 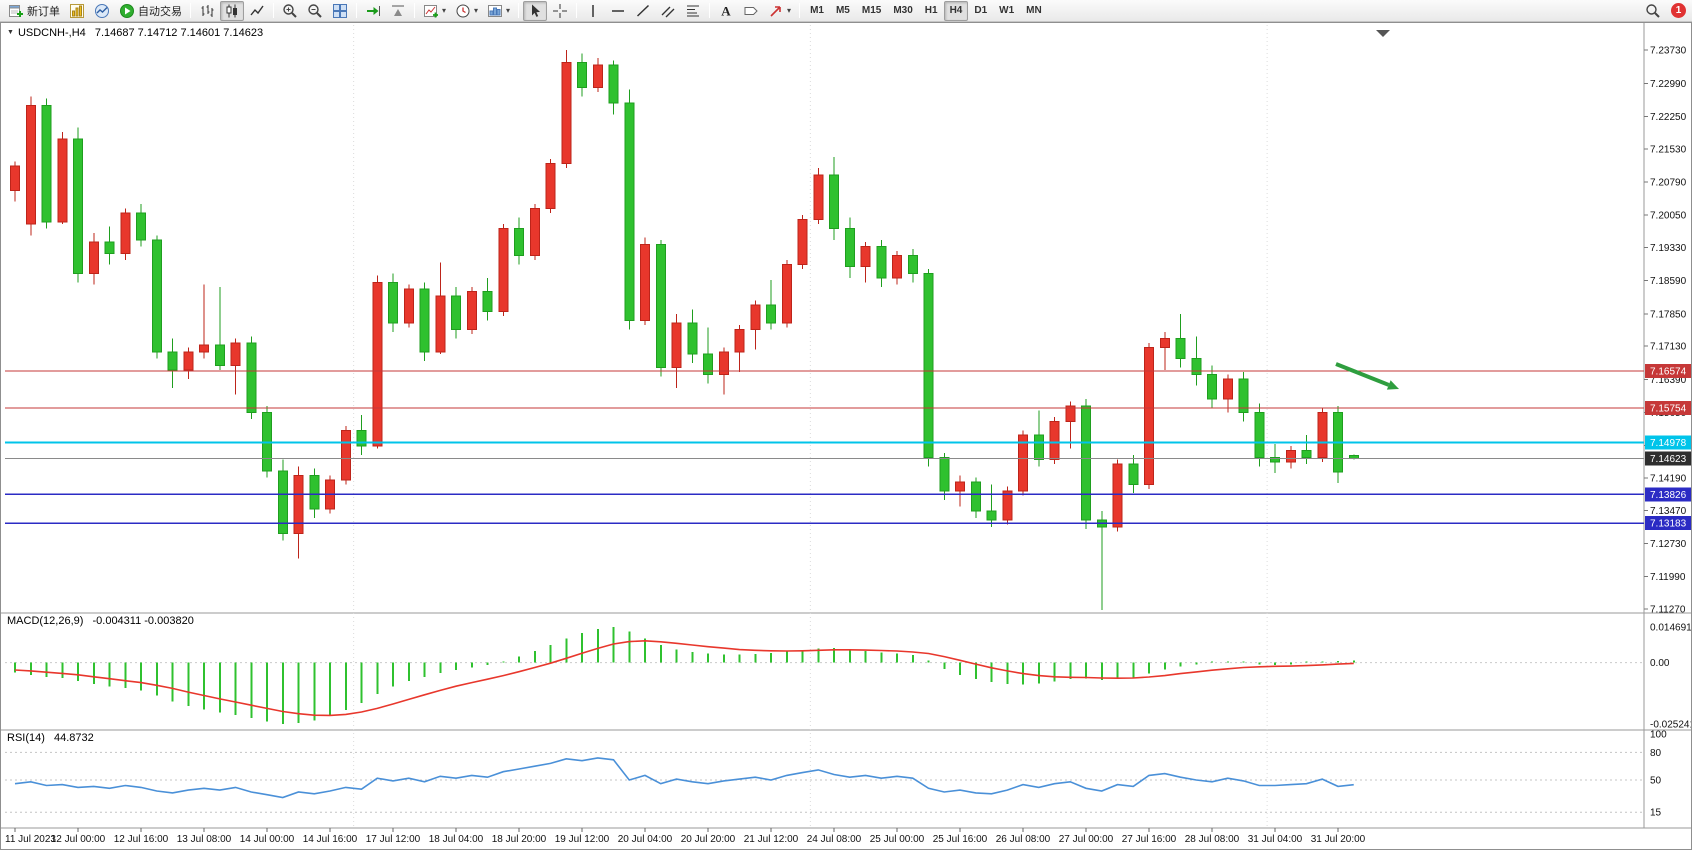 I want to click on autotrading-icon, so click(x=127, y=10).